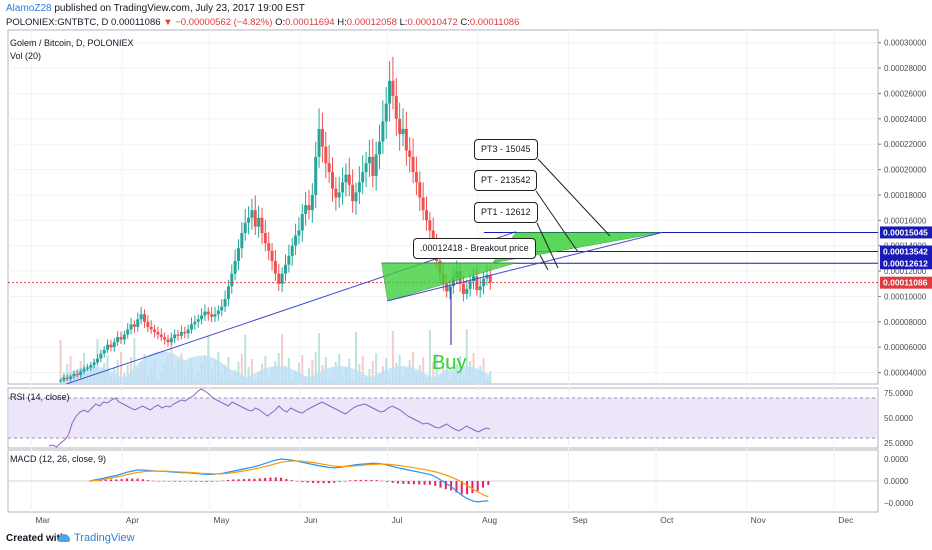 The height and width of the screenshot is (550, 932). What do you see at coordinates (759, 520) in the screenshot?
I see `month-label: Nov` at bounding box center [759, 520].